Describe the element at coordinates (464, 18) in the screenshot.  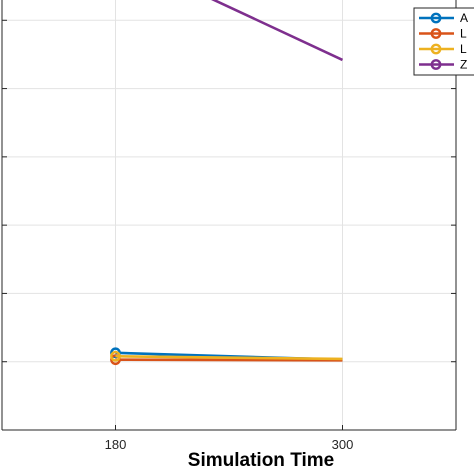
I see `legend-label: A` at that location.